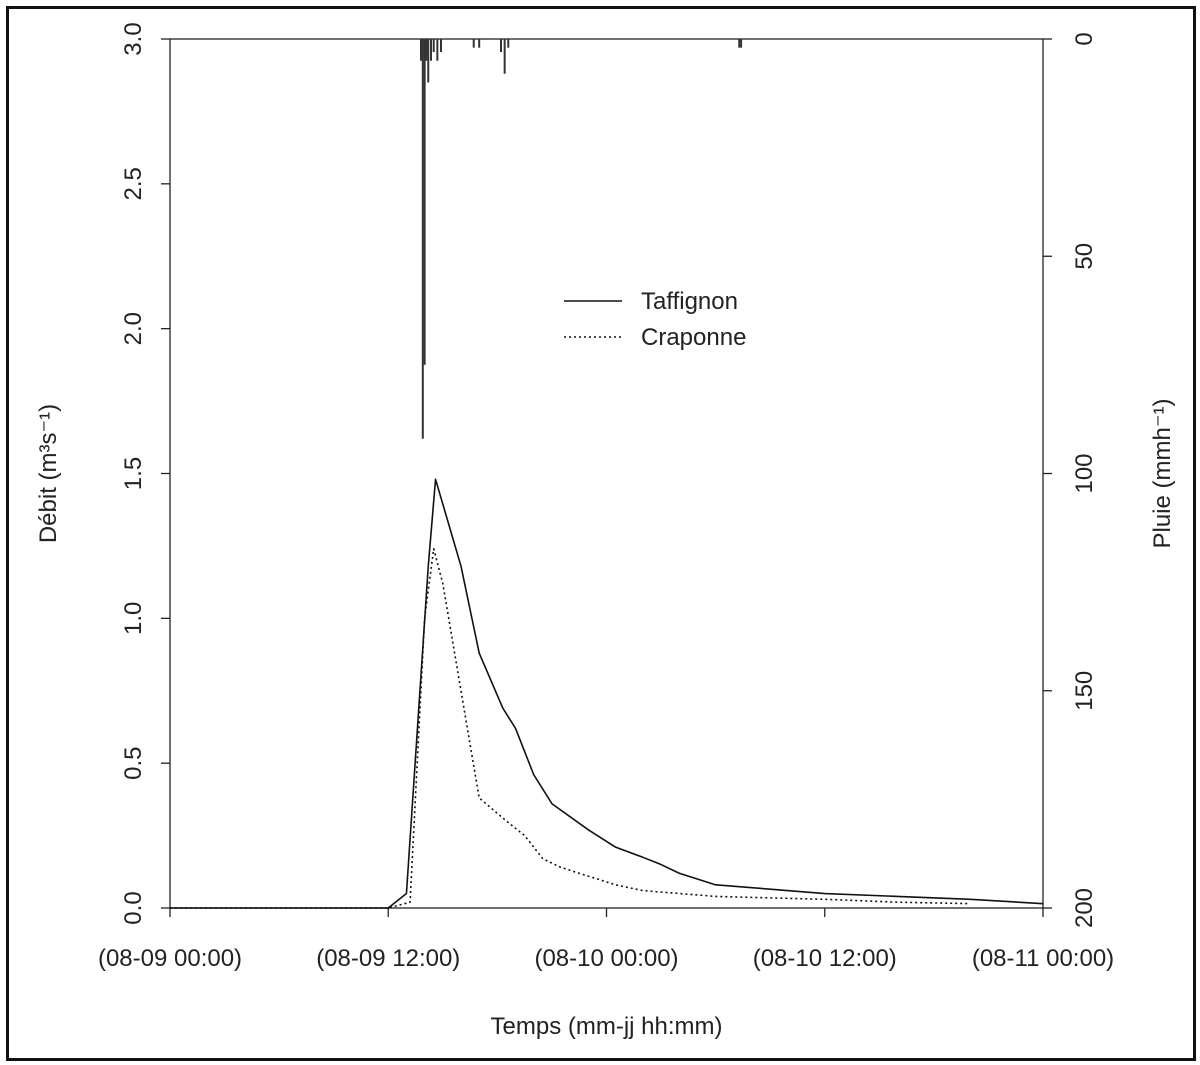 The image size is (1200, 1065). I want to click on x-tick-label-1: (08-09 12:00), so click(388, 958).